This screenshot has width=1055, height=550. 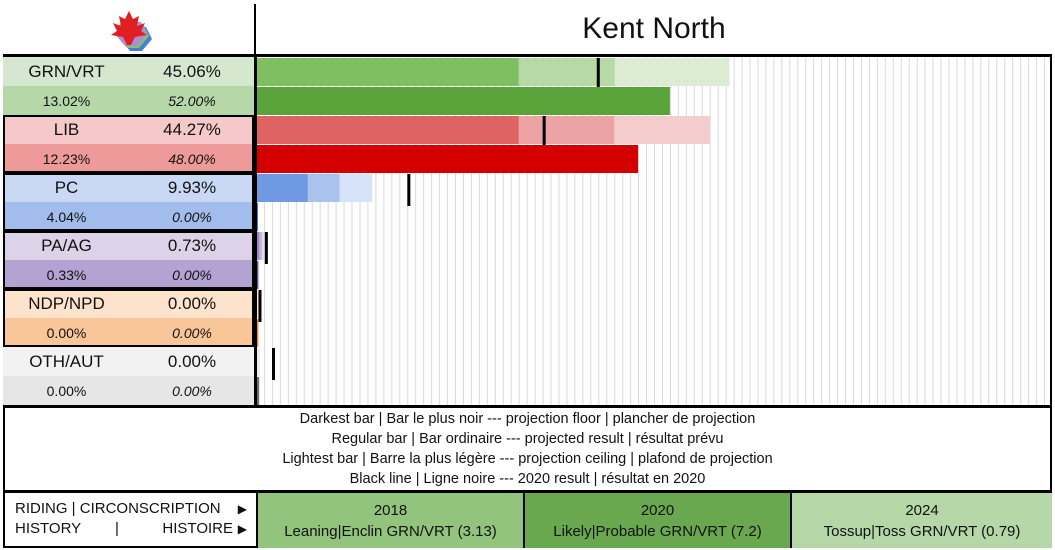 I want to click on party-name: OTH/AUT, so click(x=66, y=361).